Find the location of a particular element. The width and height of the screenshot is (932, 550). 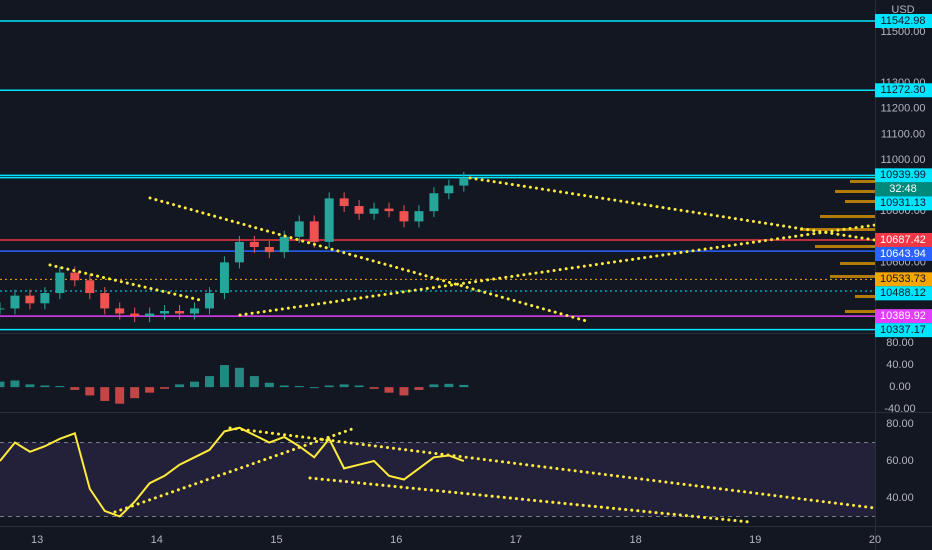

price-level-label: 10687.42 is located at coordinates (903, 240).